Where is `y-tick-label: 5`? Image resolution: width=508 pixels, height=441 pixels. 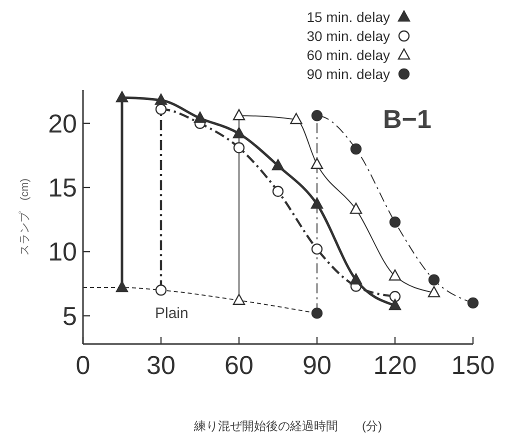
y-tick-label: 5 is located at coordinates (69, 315).